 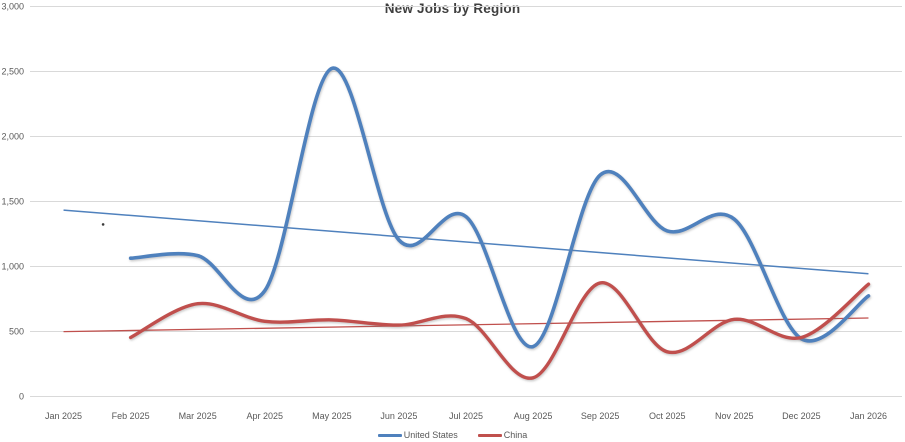 I want to click on legend-swatch-united-states-icon, so click(x=389, y=435).